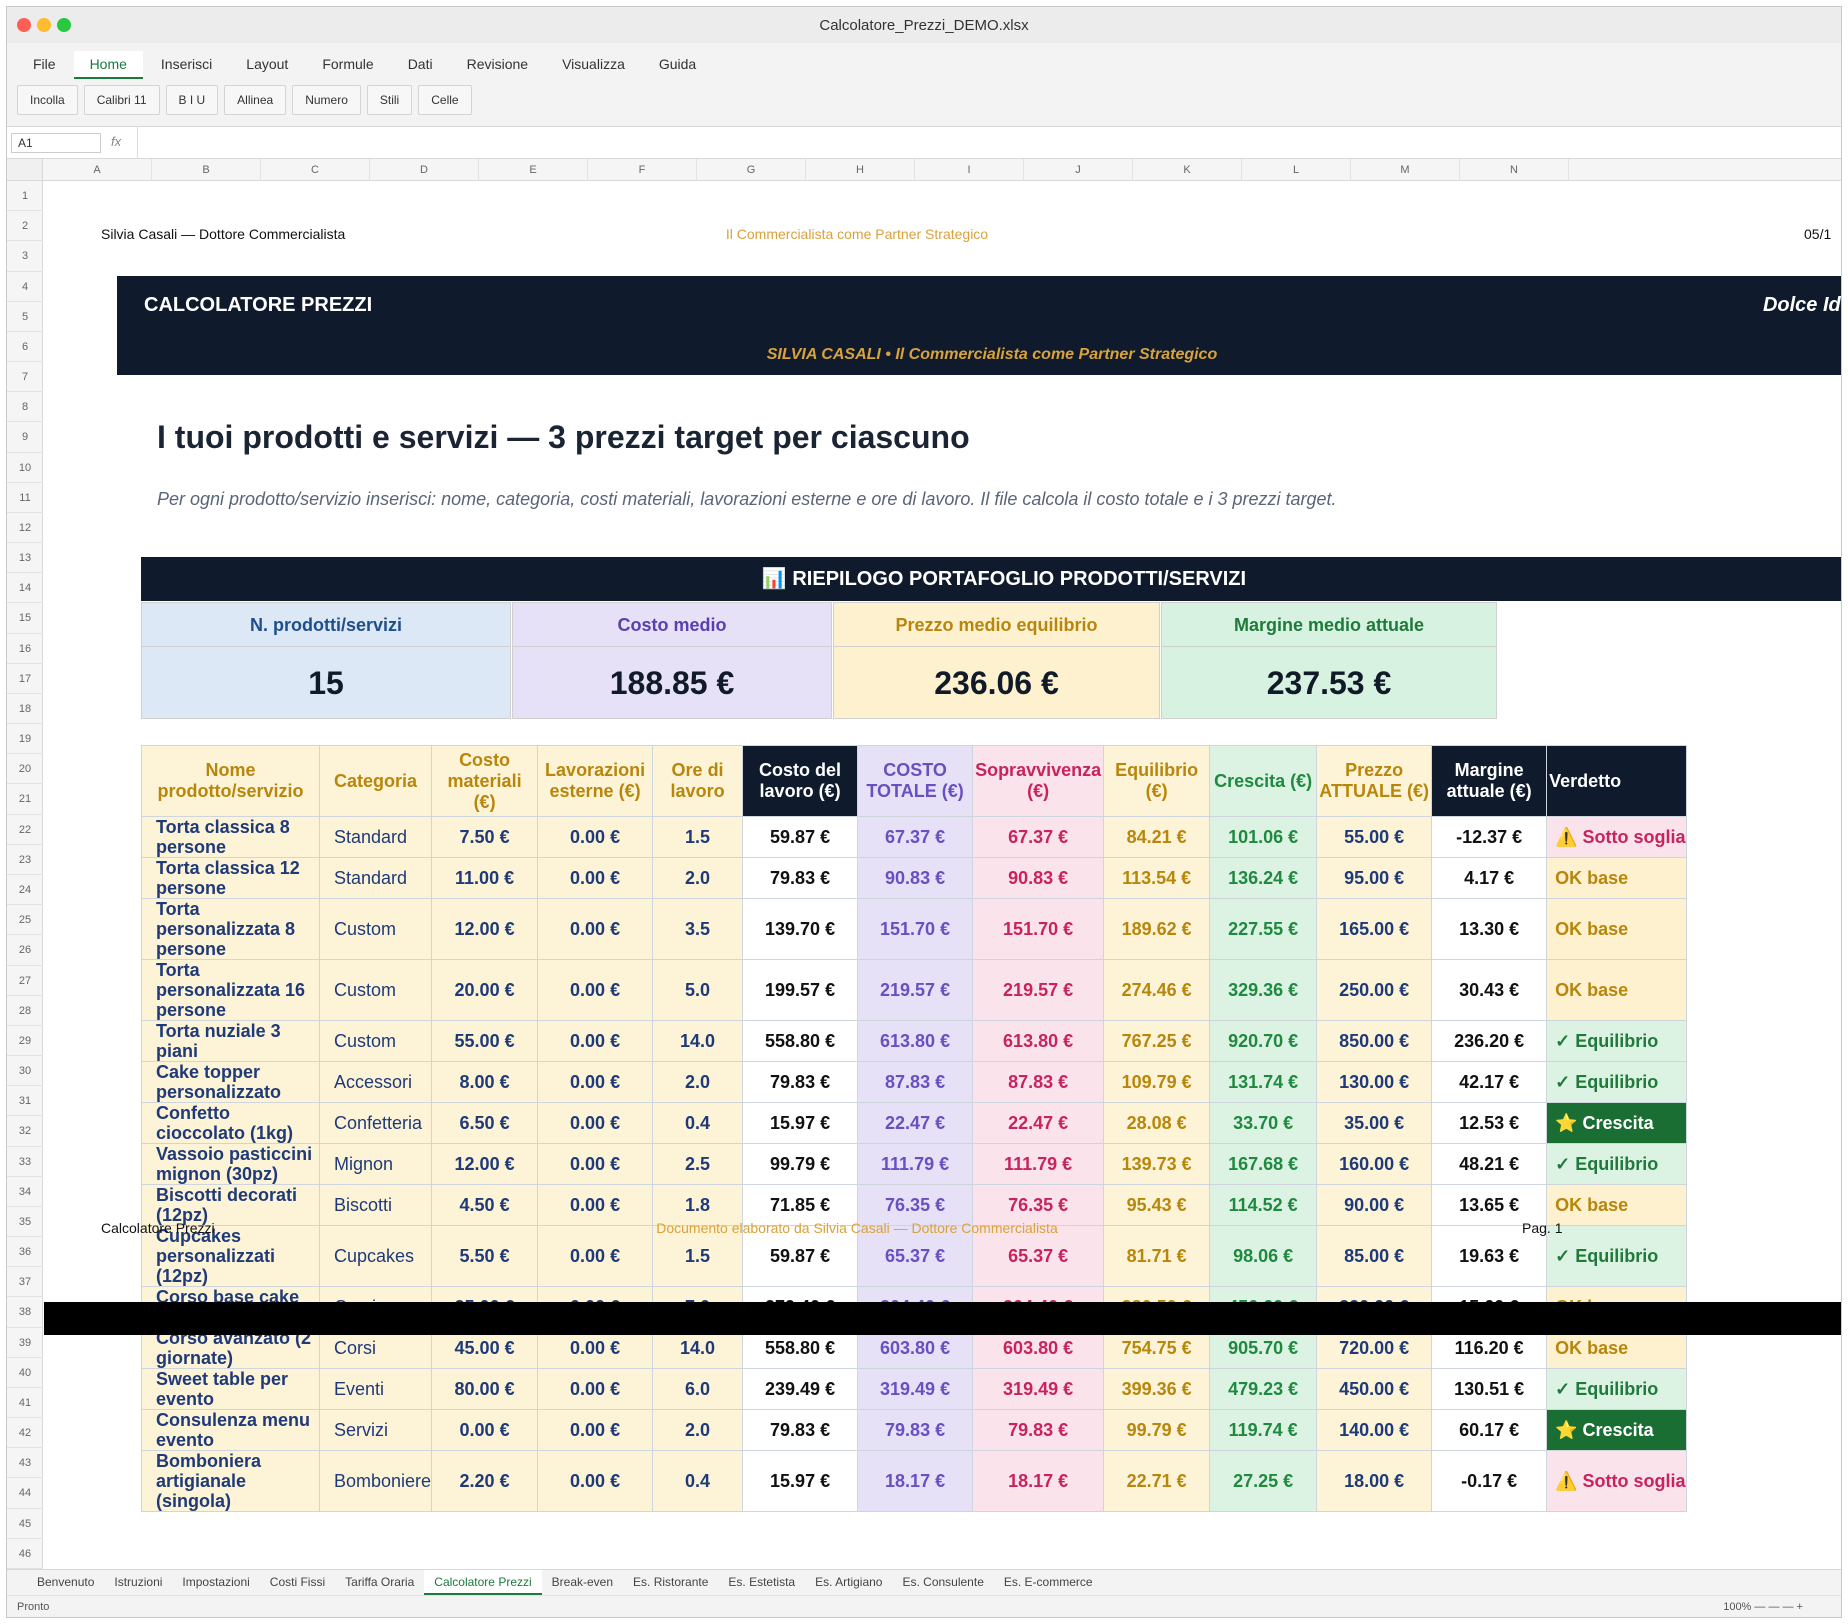 The image size is (1848, 1624). I want to click on zoom-control: 100% — — — +, so click(1763, 1607).